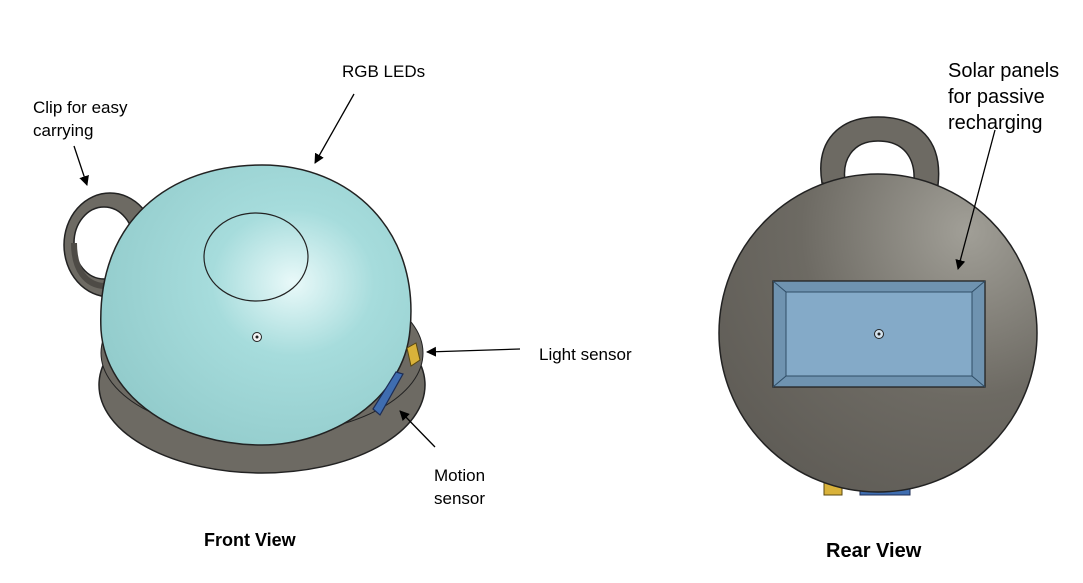  I want to click on rgb-leds-label: RGB LEDs, so click(384, 71).